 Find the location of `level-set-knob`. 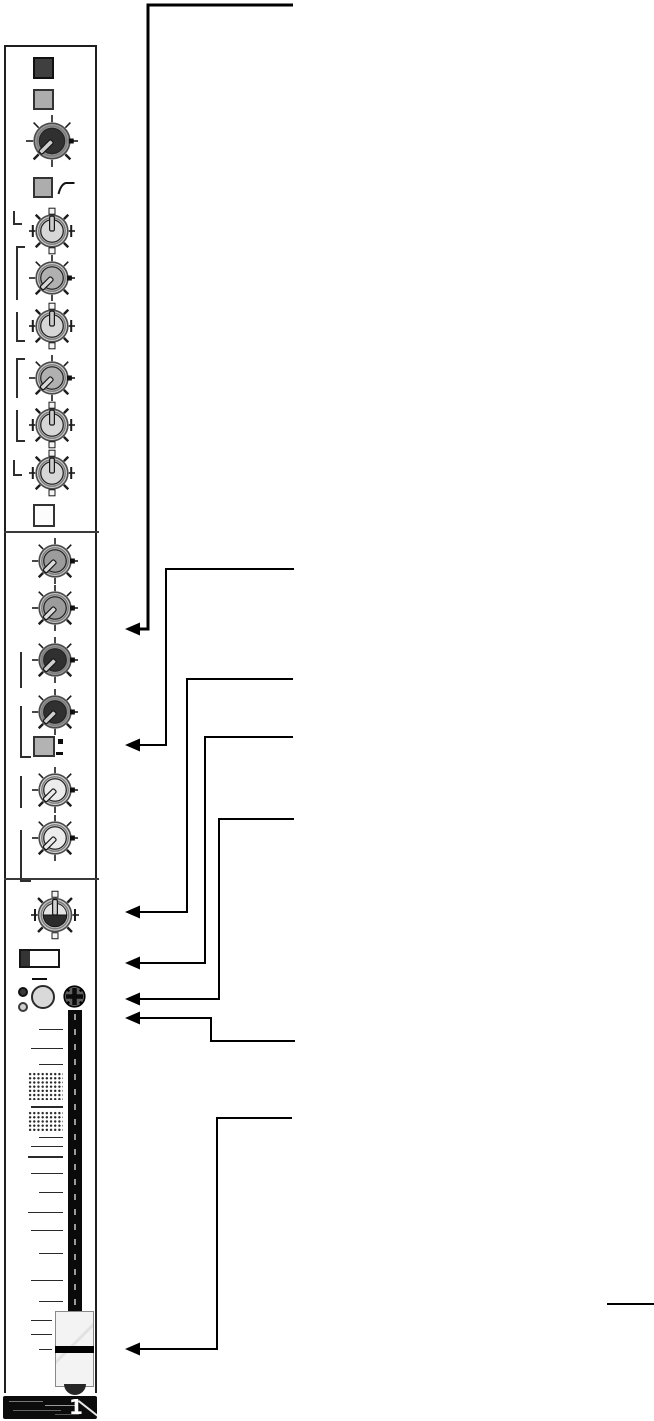

level-set-knob is located at coordinates (52, 231).